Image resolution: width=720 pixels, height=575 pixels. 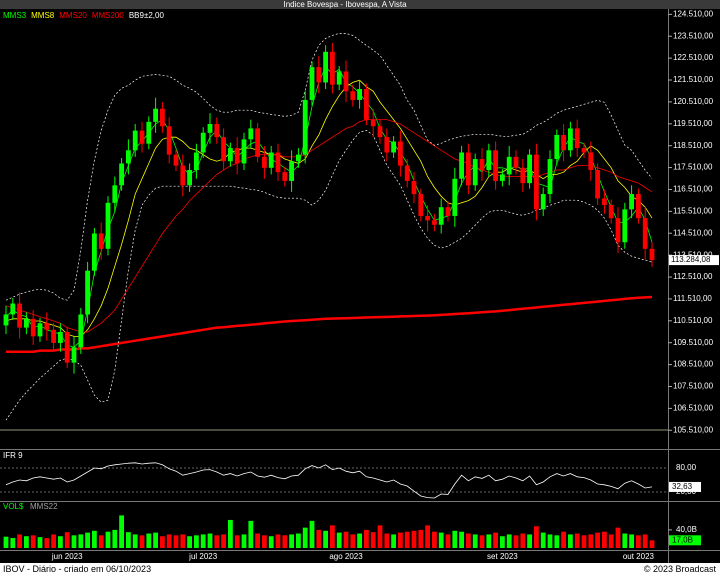 I want to click on y-tick-label: 105.510,00, so click(x=693, y=429).